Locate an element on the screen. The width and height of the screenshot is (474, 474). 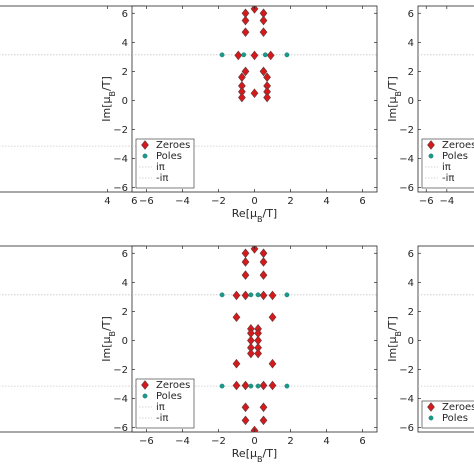
plot-frame is located at coordinates (73, 339).